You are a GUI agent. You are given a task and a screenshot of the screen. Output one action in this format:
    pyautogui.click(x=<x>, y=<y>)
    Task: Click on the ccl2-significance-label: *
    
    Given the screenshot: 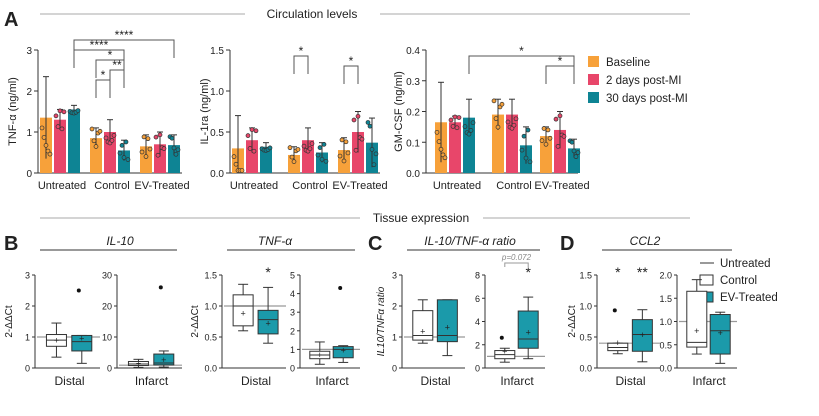 What is the action you would take?
    pyautogui.click(x=618, y=272)
    